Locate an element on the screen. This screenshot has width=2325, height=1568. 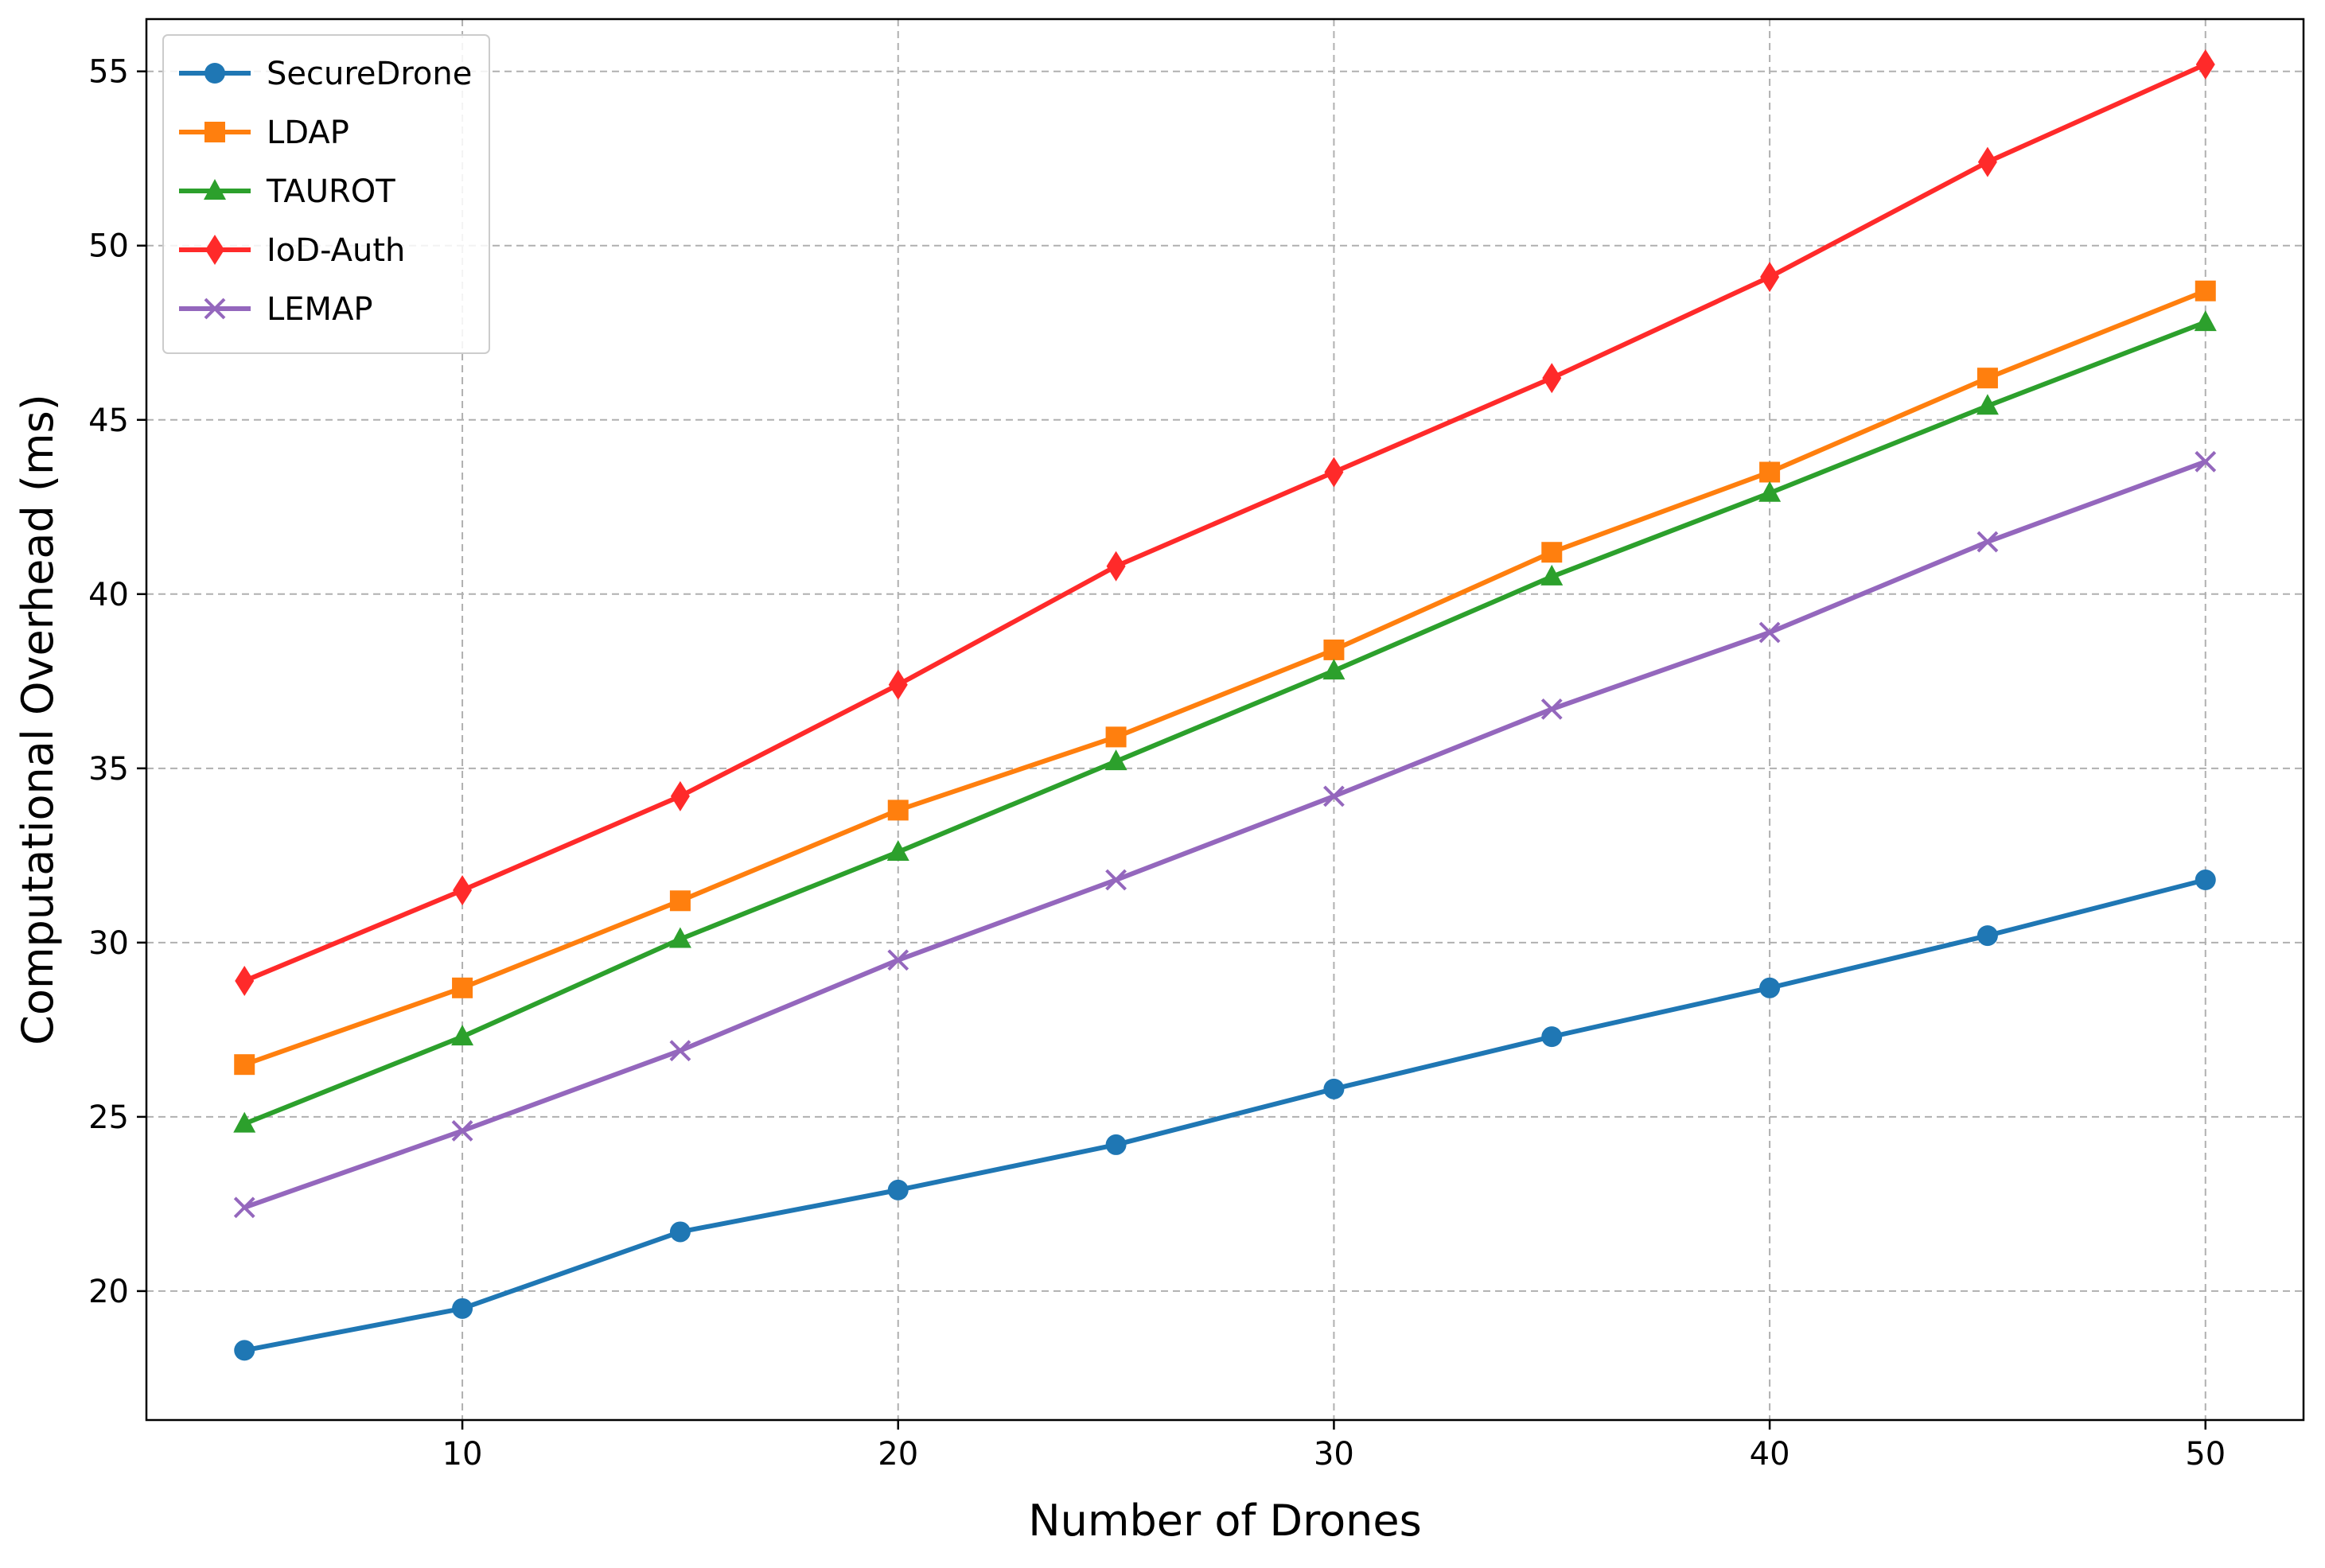
legend-item: LEMAP is located at coordinates (276, 309).